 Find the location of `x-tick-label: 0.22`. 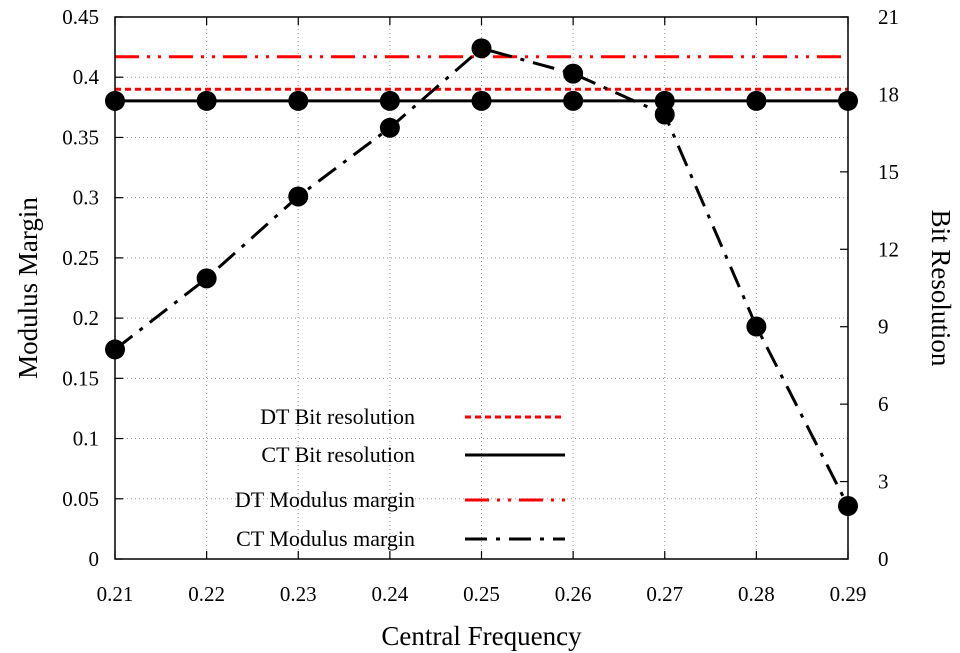

x-tick-label: 0.22 is located at coordinates (206, 594).